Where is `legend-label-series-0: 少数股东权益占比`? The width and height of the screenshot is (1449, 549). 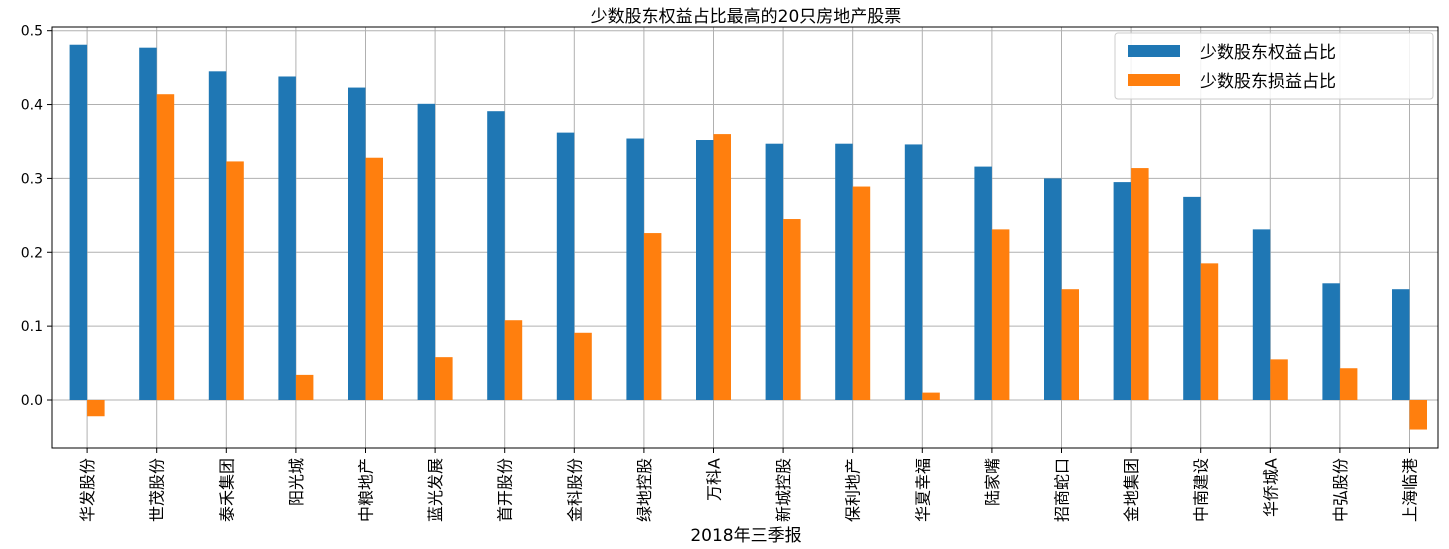
legend-label-series-0: 少数股东权益占比 is located at coordinates (1268, 53).